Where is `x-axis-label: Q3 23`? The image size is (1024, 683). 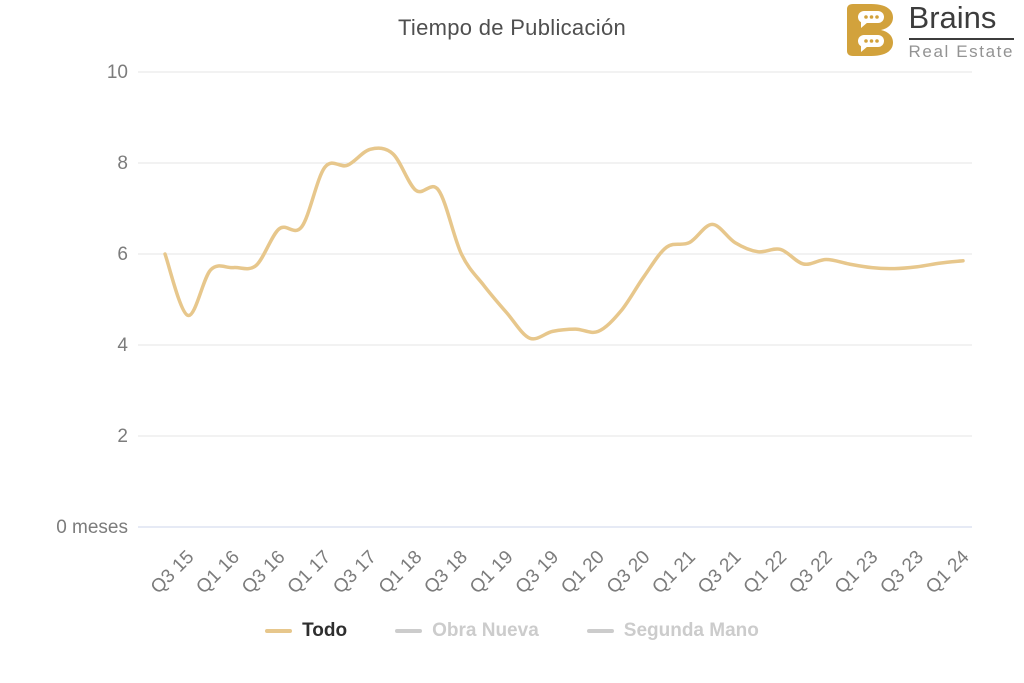
x-axis-label: Q3 23 is located at coordinates (901, 572).